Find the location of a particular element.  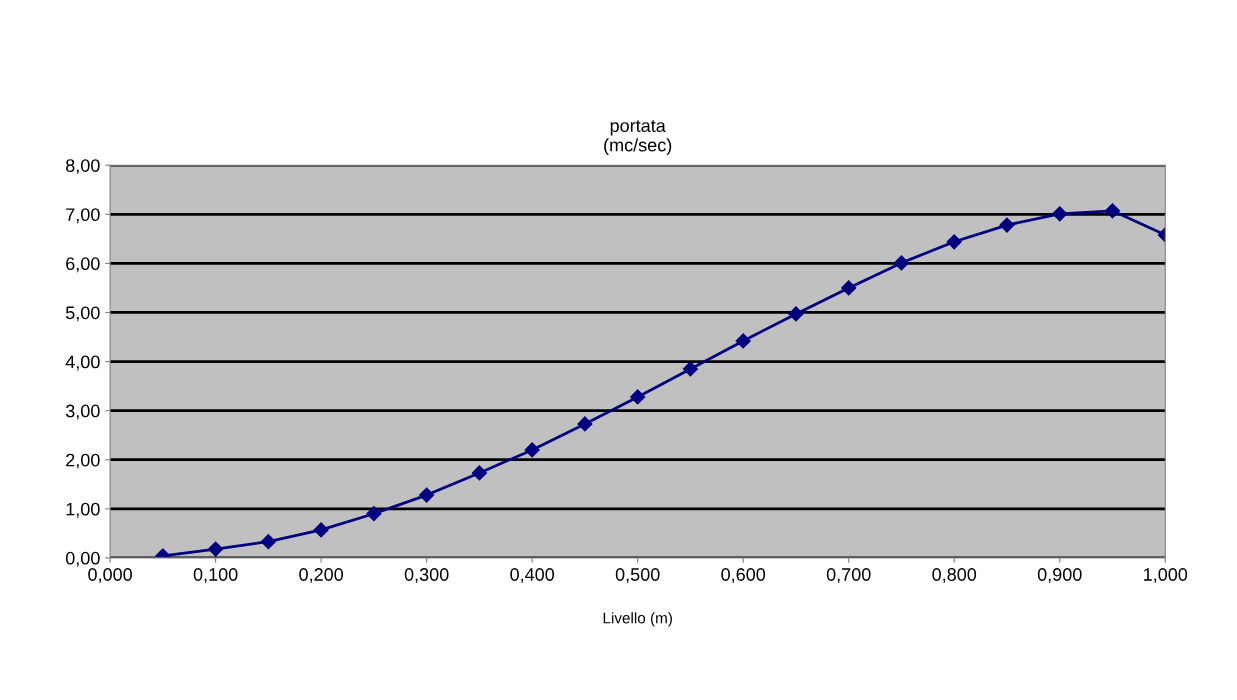

x-tick-label: 0,300 is located at coordinates (426, 576).